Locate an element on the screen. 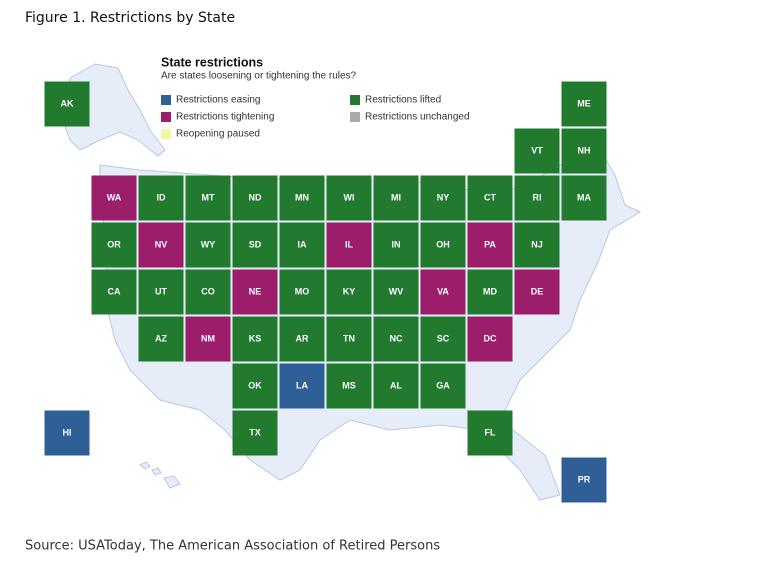  state-label: AK is located at coordinates (67, 103).